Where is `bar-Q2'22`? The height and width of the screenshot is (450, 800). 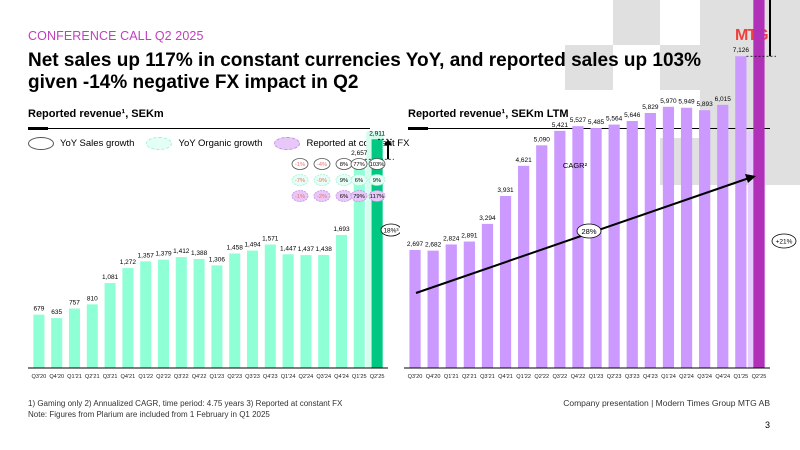 bar-Q2'22 is located at coordinates (542, 256).